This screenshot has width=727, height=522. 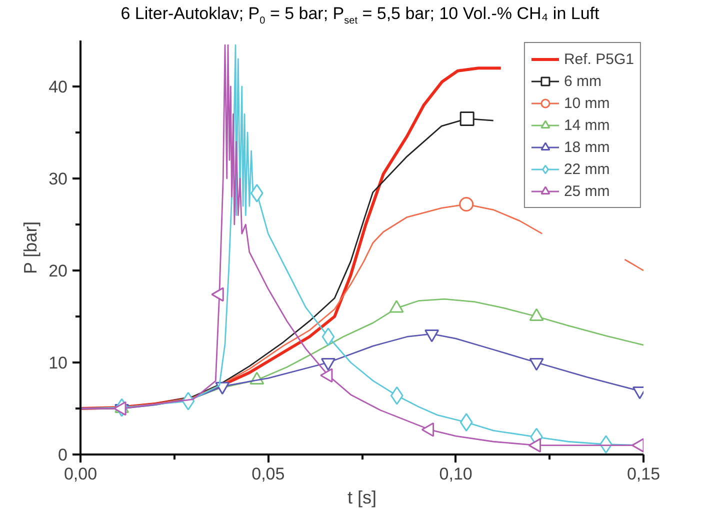 I want to click on legend-label: 22 mm, so click(x=587, y=169).